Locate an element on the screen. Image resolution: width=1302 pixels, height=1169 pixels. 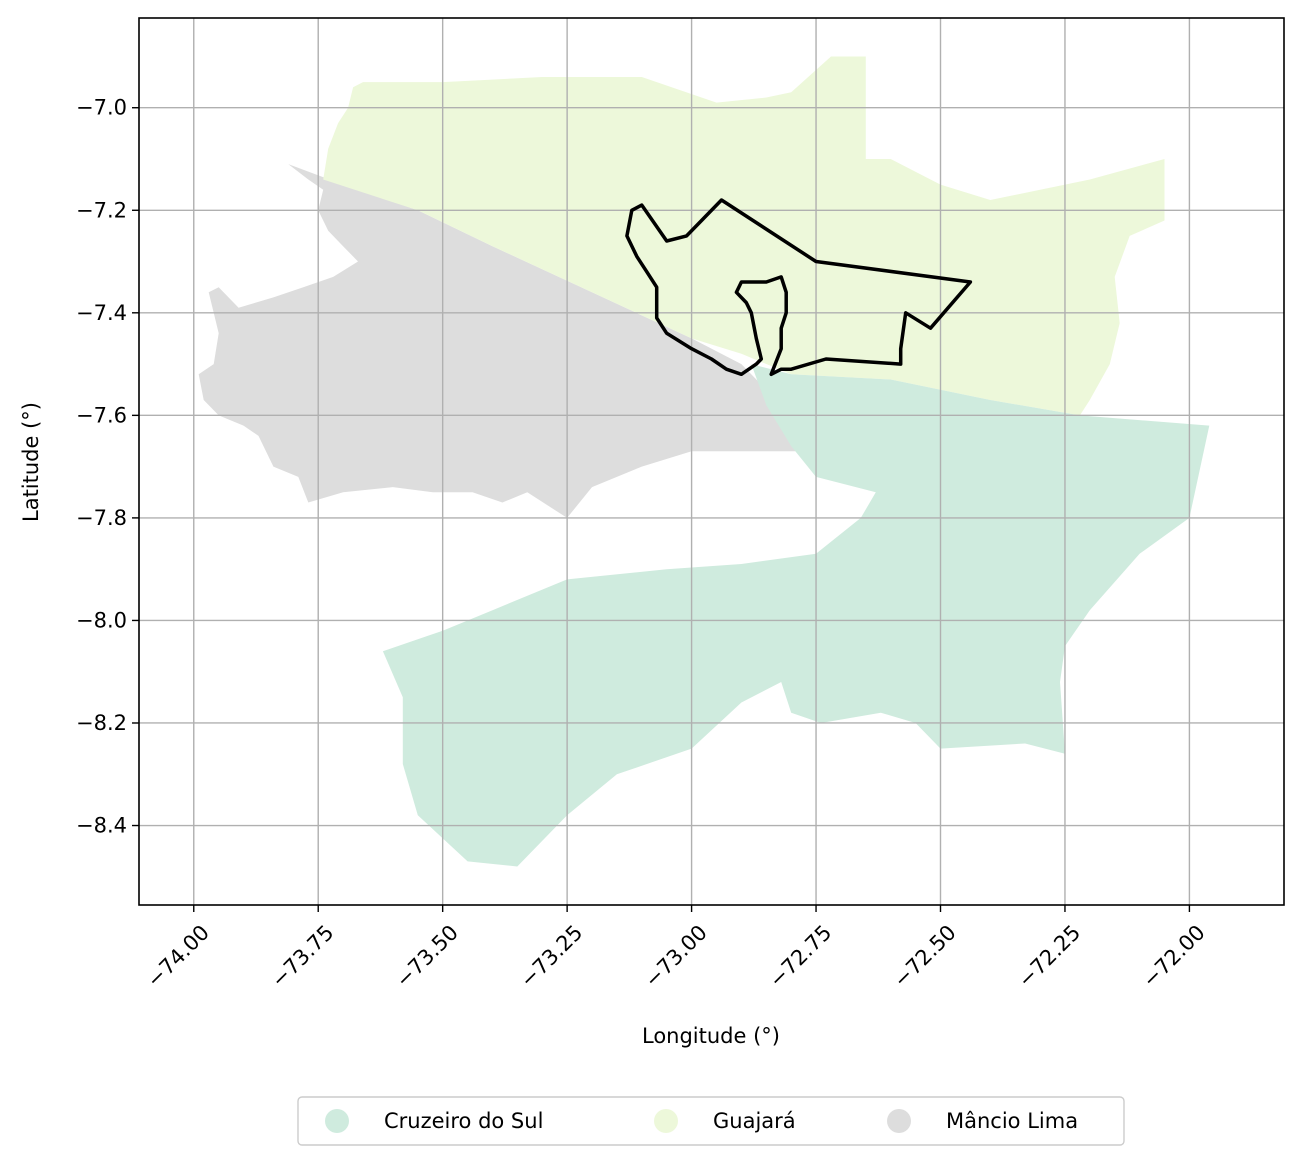
legend-marker-guajara is located at coordinates (666, 1121).